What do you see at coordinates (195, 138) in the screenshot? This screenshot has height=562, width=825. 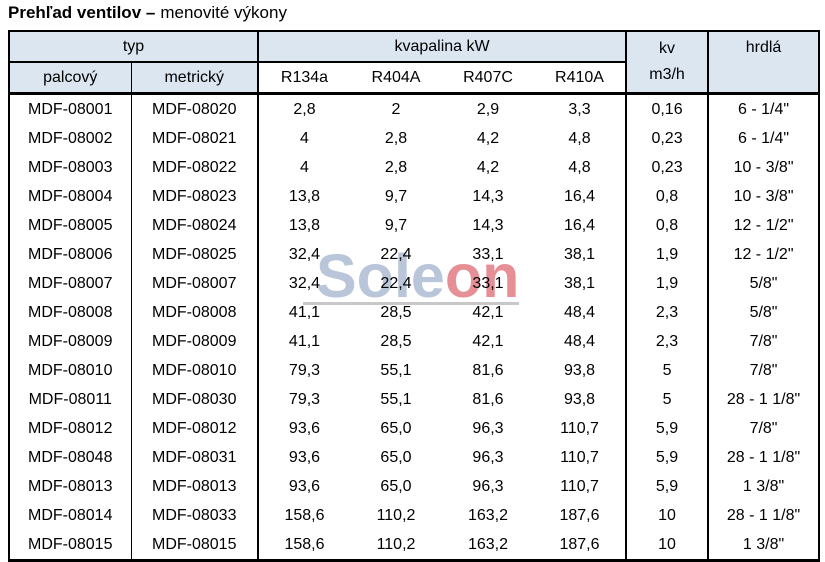 I see `cell-metricky: MDF-08021` at bounding box center [195, 138].